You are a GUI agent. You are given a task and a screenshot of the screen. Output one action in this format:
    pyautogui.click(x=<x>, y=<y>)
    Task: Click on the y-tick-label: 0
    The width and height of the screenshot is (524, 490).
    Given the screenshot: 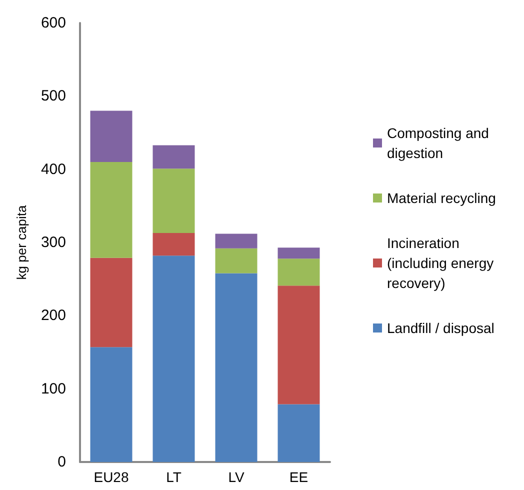 What is the action you would take?
    pyautogui.click(x=62, y=462)
    